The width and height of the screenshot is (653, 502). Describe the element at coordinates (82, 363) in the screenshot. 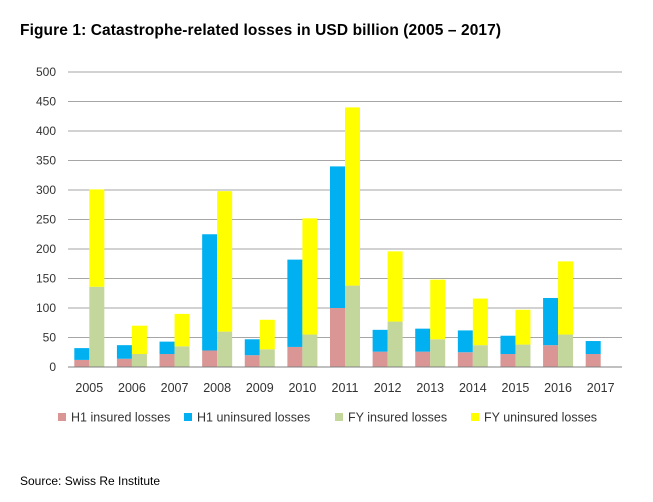

I see `bar-h1-insured-losses-2005` at that location.